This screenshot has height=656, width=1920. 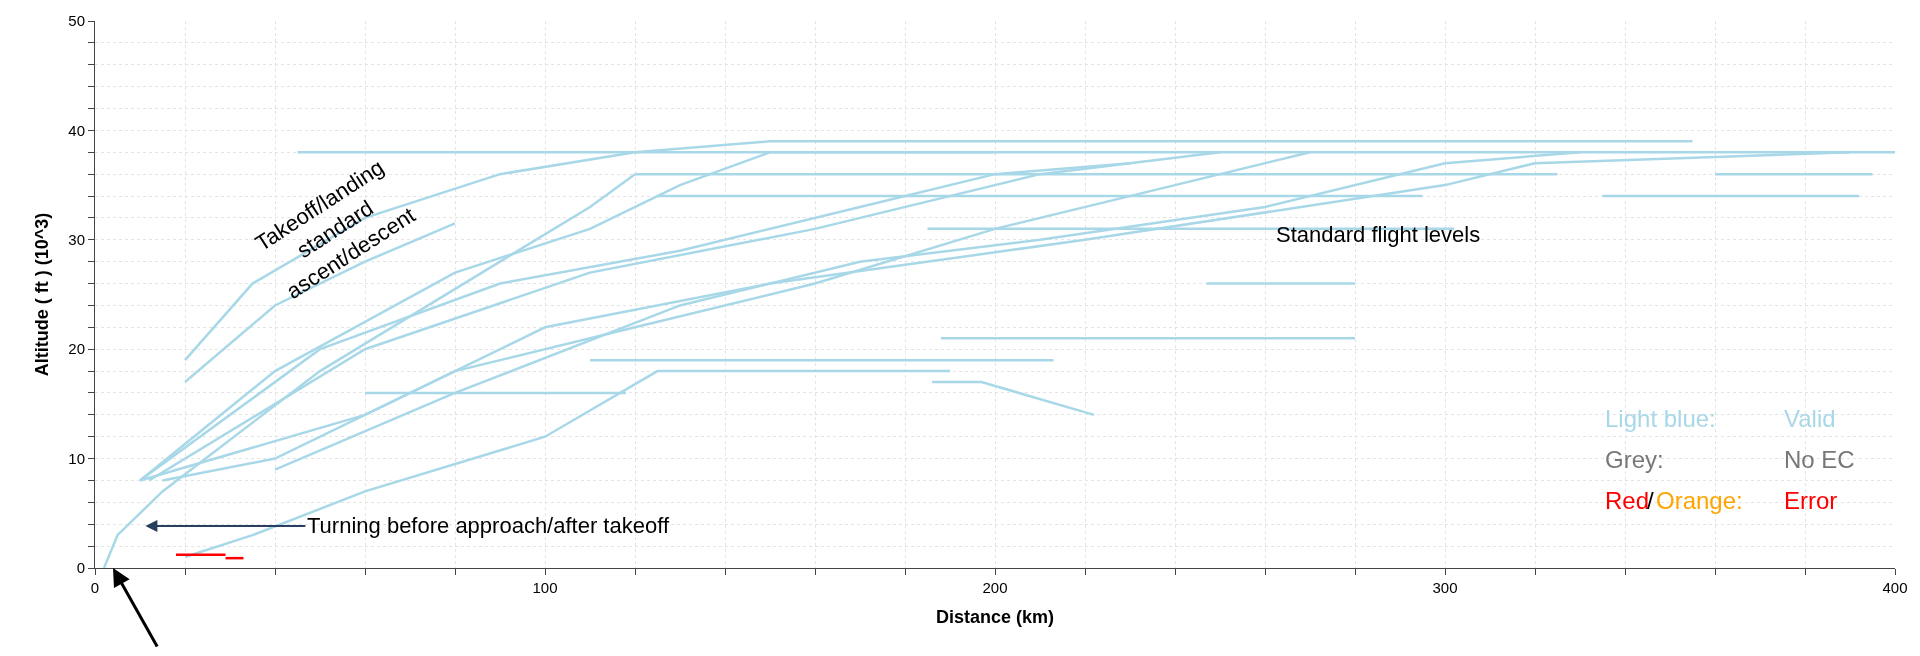 I want to click on annotation: No EC, so click(x=1819, y=459).